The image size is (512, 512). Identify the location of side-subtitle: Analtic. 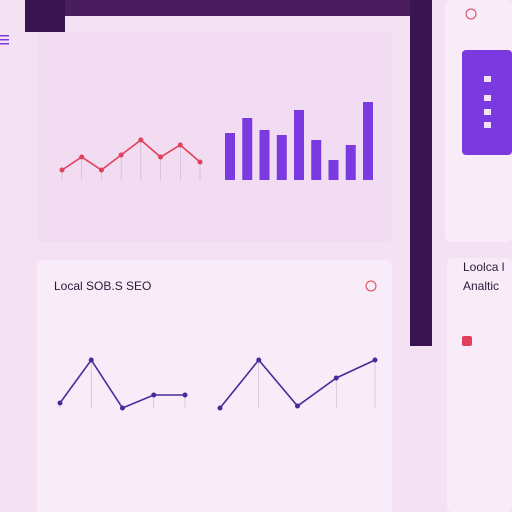
(481, 286).